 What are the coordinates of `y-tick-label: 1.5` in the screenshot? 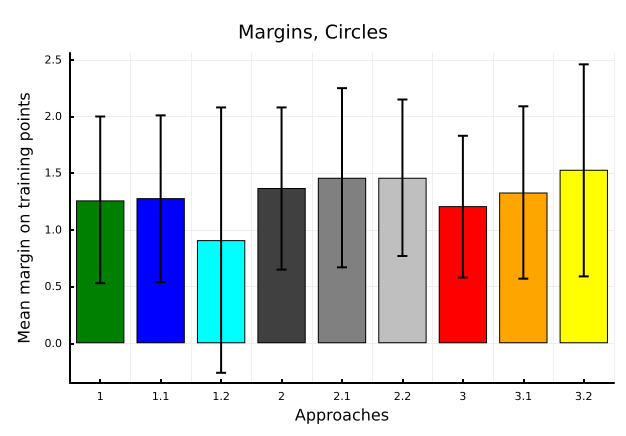 It's located at (53, 173).